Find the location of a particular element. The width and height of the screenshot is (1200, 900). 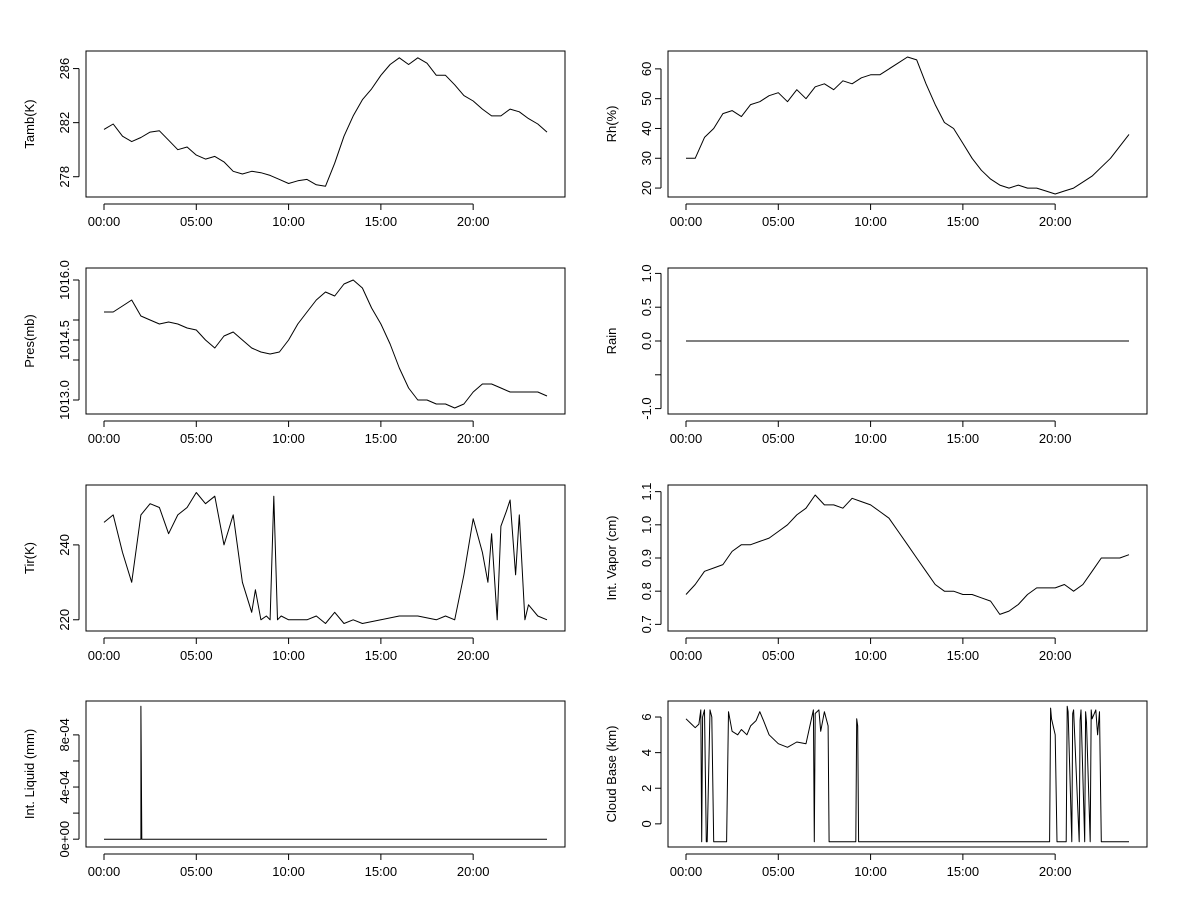

y-tick-label: 278 is located at coordinates (64, 177).